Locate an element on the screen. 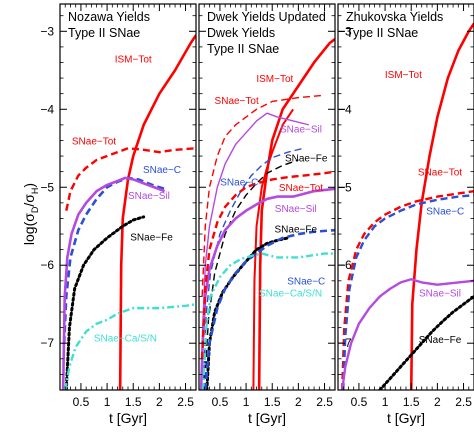 The width and height of the screenshot is (474, 436). series-label-2-9: SNae−Fe is located at coordinates (296, 229).